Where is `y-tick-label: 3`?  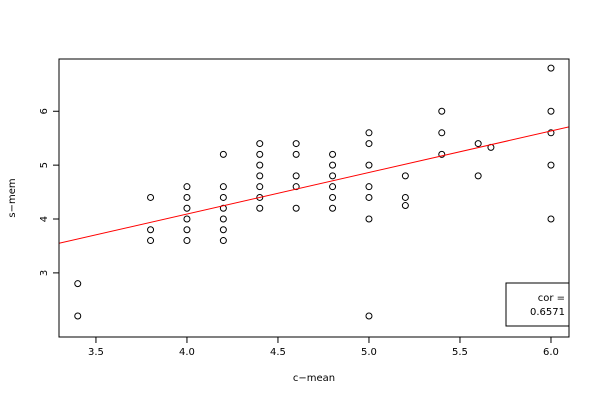
y-tick-label: 3 is located at coordinates (44, 273).